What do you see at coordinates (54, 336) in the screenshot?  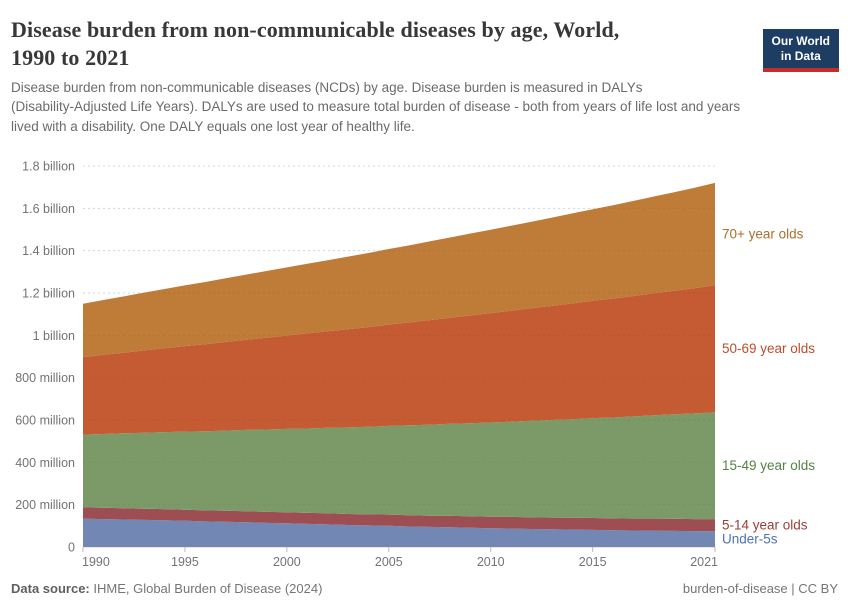 I see `y-axis-tick-label: 1 billion` at bounding box center [54, 336].